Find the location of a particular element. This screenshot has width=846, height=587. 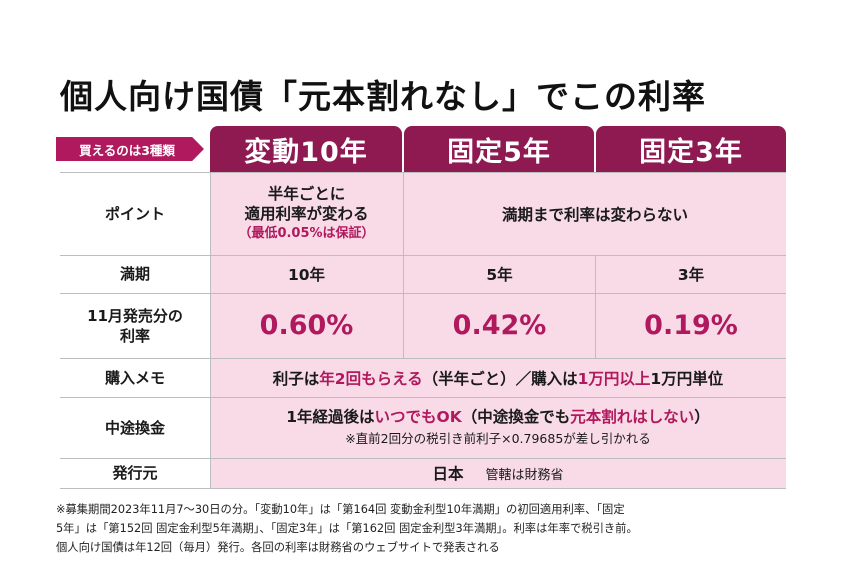

row-label-issuer: 発行元 is located at coordinates (135, 473).